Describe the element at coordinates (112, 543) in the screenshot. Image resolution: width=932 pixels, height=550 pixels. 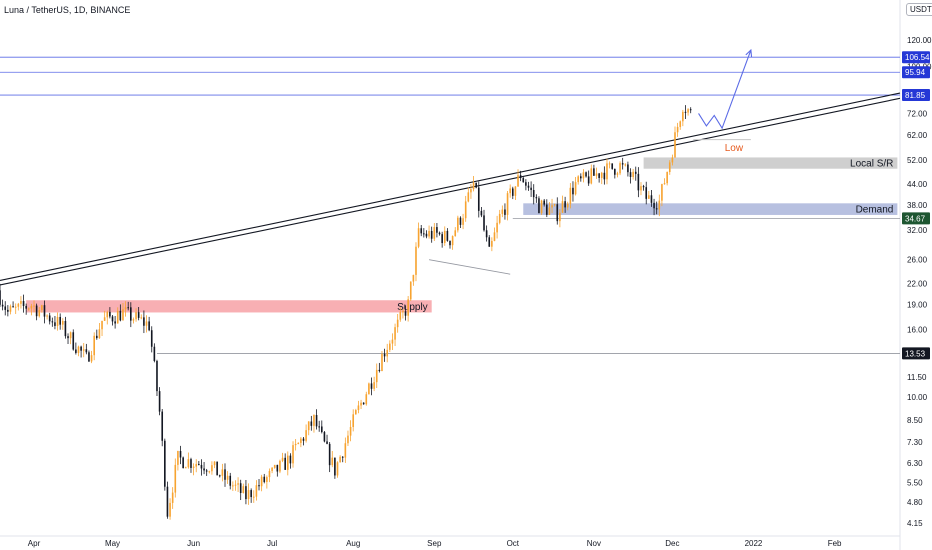
I see `x-tick-label: May` at that location.